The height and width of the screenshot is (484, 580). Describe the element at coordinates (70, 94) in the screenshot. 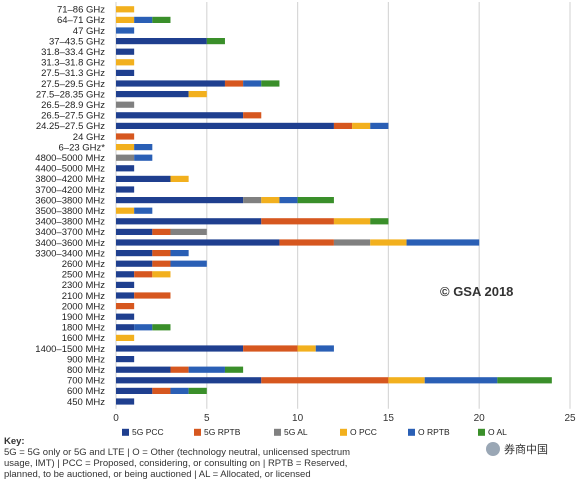

I see `category-label: 27.5–28.35 GHz` at that location.